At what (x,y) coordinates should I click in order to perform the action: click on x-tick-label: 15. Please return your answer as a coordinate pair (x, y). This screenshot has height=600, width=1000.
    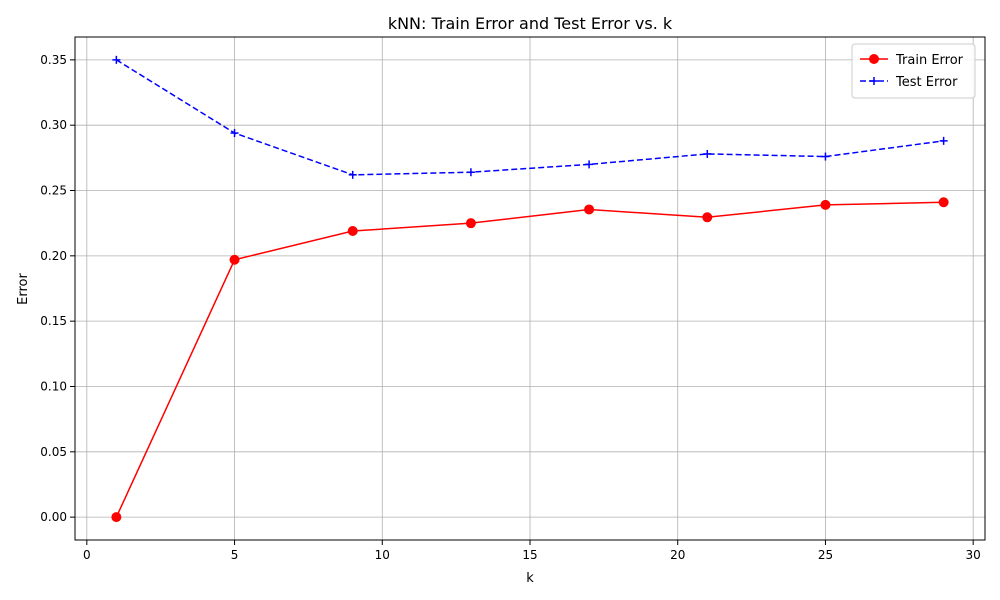
    Looking at the image, I should click on (529, 555).